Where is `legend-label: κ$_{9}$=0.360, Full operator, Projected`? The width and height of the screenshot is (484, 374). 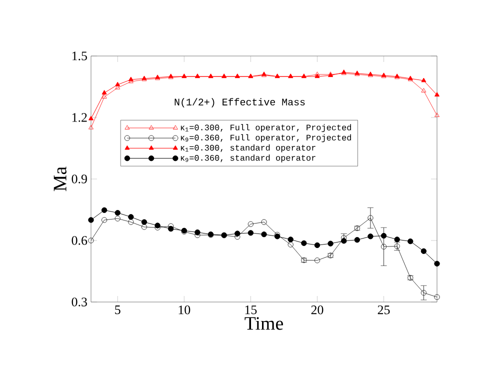 legend-label: κ$_{9}$=0.360, Full operator, Projected is located at coordinates (265, 138).